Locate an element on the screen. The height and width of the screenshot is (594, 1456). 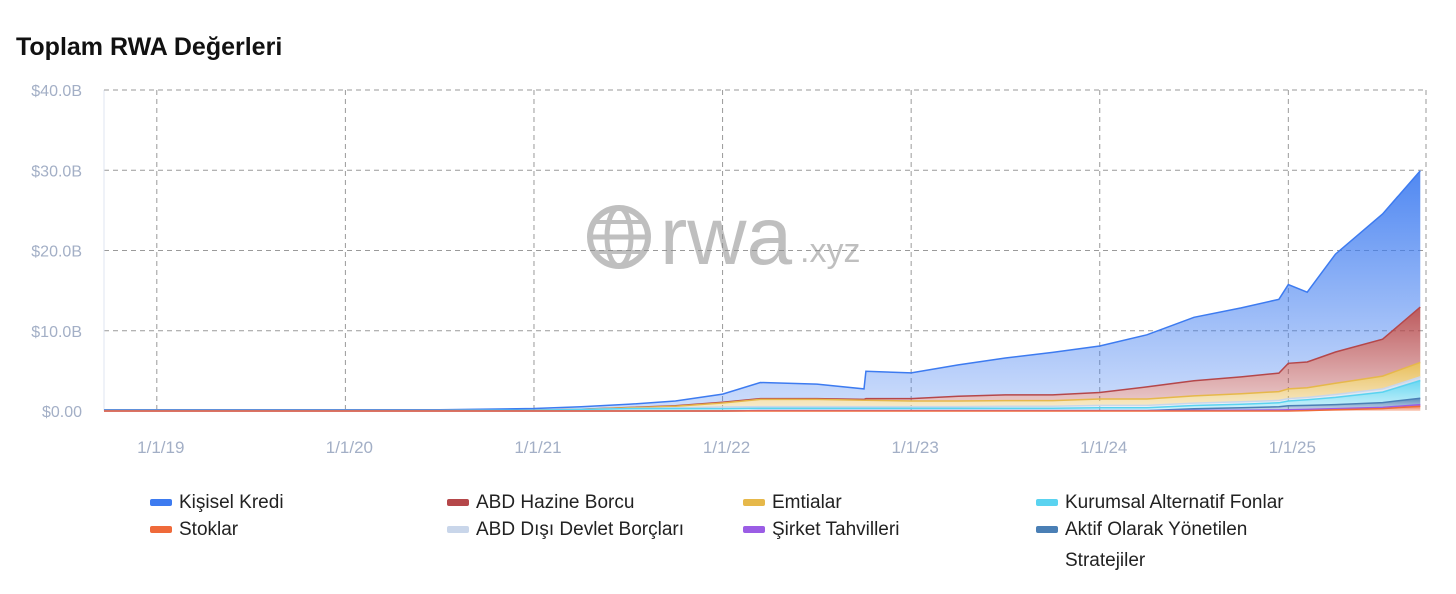
legend-item: Aktif Olarak Yönetilen Stratejiler is located at coordinates (1165, 545).